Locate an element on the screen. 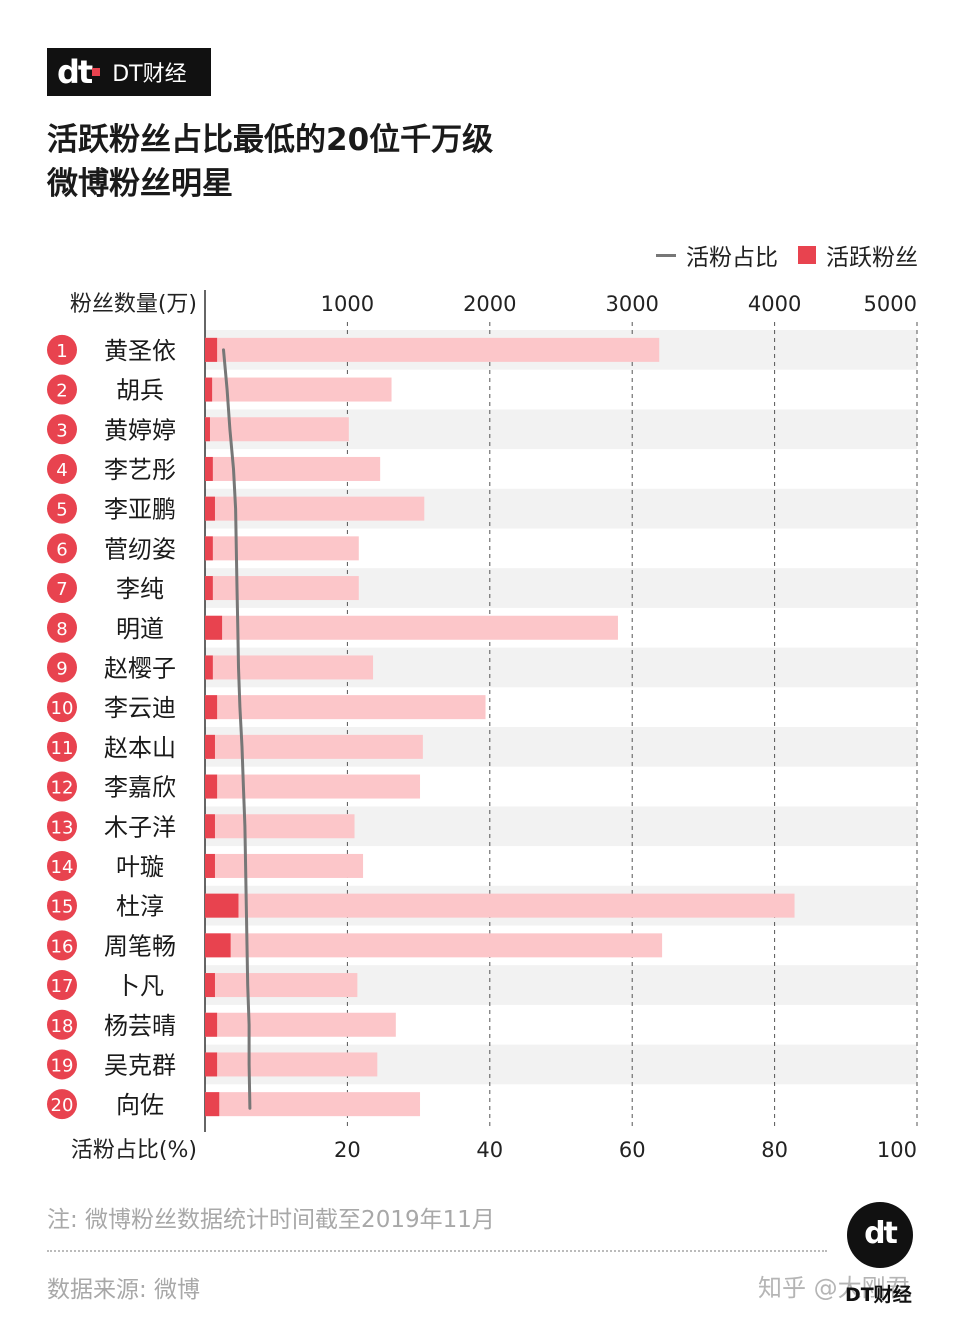 This screenshot has height=1322, width=960. legend-line-swatch is located at coordinates (666, 255).